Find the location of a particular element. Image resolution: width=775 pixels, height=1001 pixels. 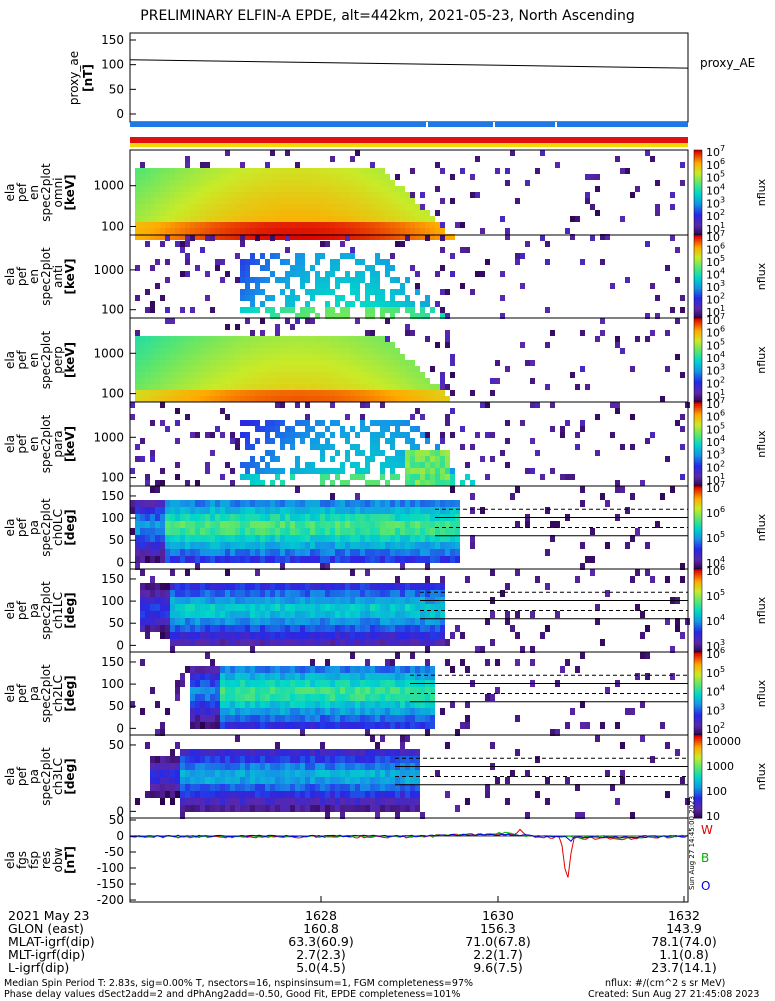

colorbar-tick-label: 107 is located at coordinates (715, 487).